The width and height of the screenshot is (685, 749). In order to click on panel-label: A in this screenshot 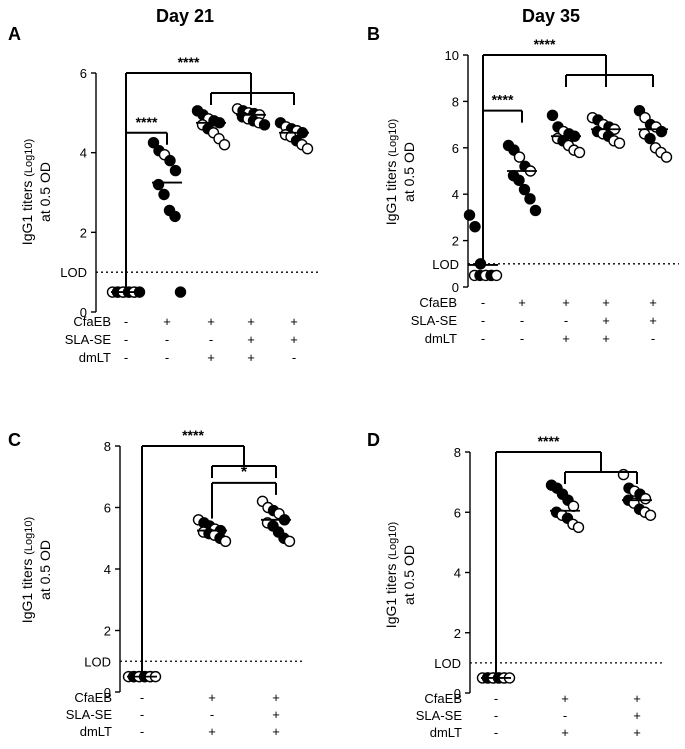, I will do `click(14, 34)`.